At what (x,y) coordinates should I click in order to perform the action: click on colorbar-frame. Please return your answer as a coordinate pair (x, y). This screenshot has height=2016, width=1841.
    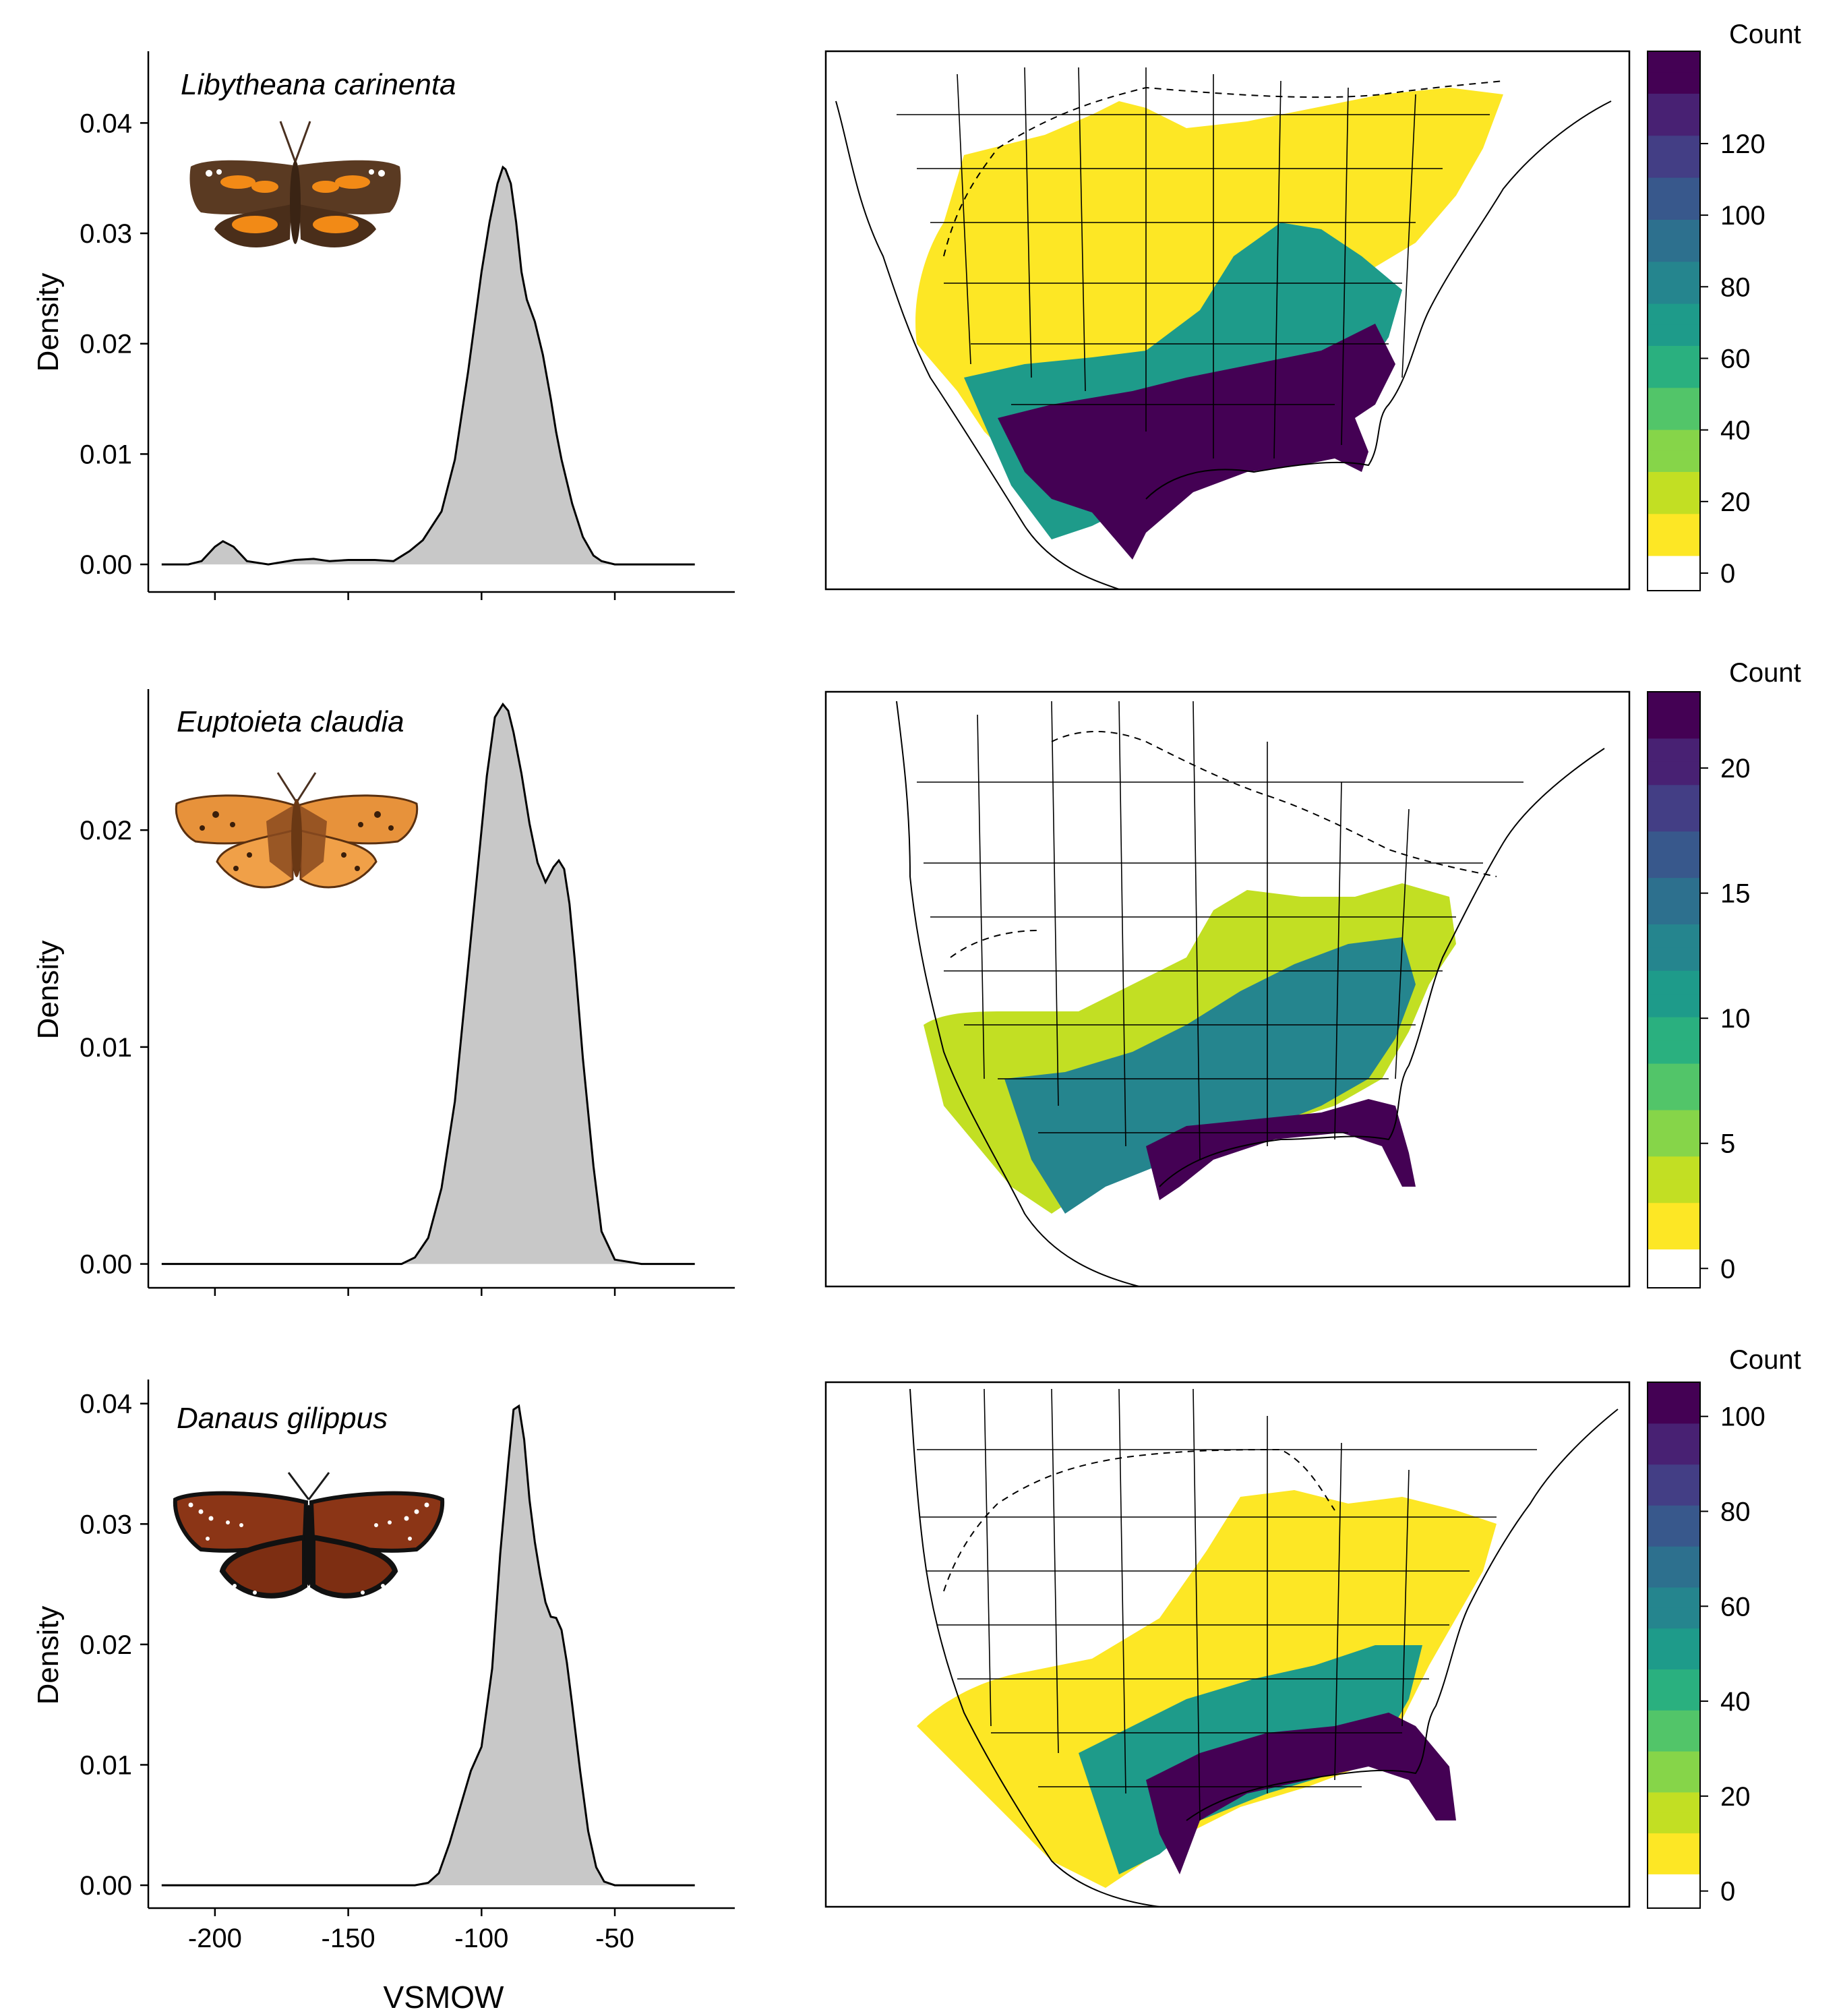
    Looking at the image, I should click on (1674, 321).